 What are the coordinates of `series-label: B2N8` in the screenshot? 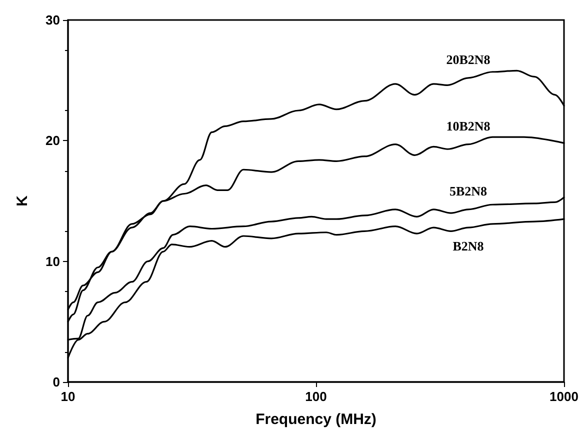 It's located at (468, 246).